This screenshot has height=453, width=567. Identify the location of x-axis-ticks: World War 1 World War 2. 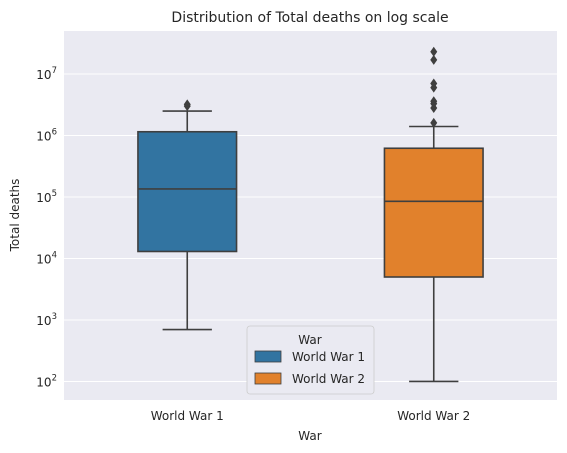
(311, 416).